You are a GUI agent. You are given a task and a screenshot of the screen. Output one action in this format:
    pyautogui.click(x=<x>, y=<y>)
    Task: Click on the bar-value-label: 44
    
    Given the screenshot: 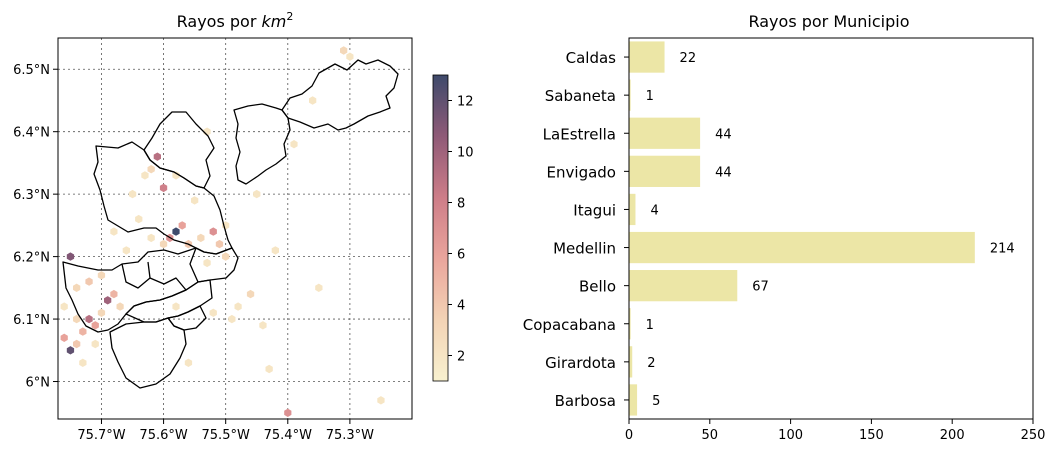 What is the action you would take?
    pyautogui.click(x=723, y=134)
    